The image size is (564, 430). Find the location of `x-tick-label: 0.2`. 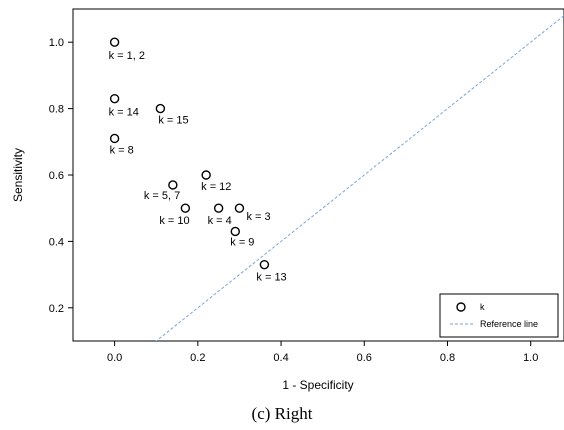

x-tick-label: 0.2 is located at coordinates (197, 358).